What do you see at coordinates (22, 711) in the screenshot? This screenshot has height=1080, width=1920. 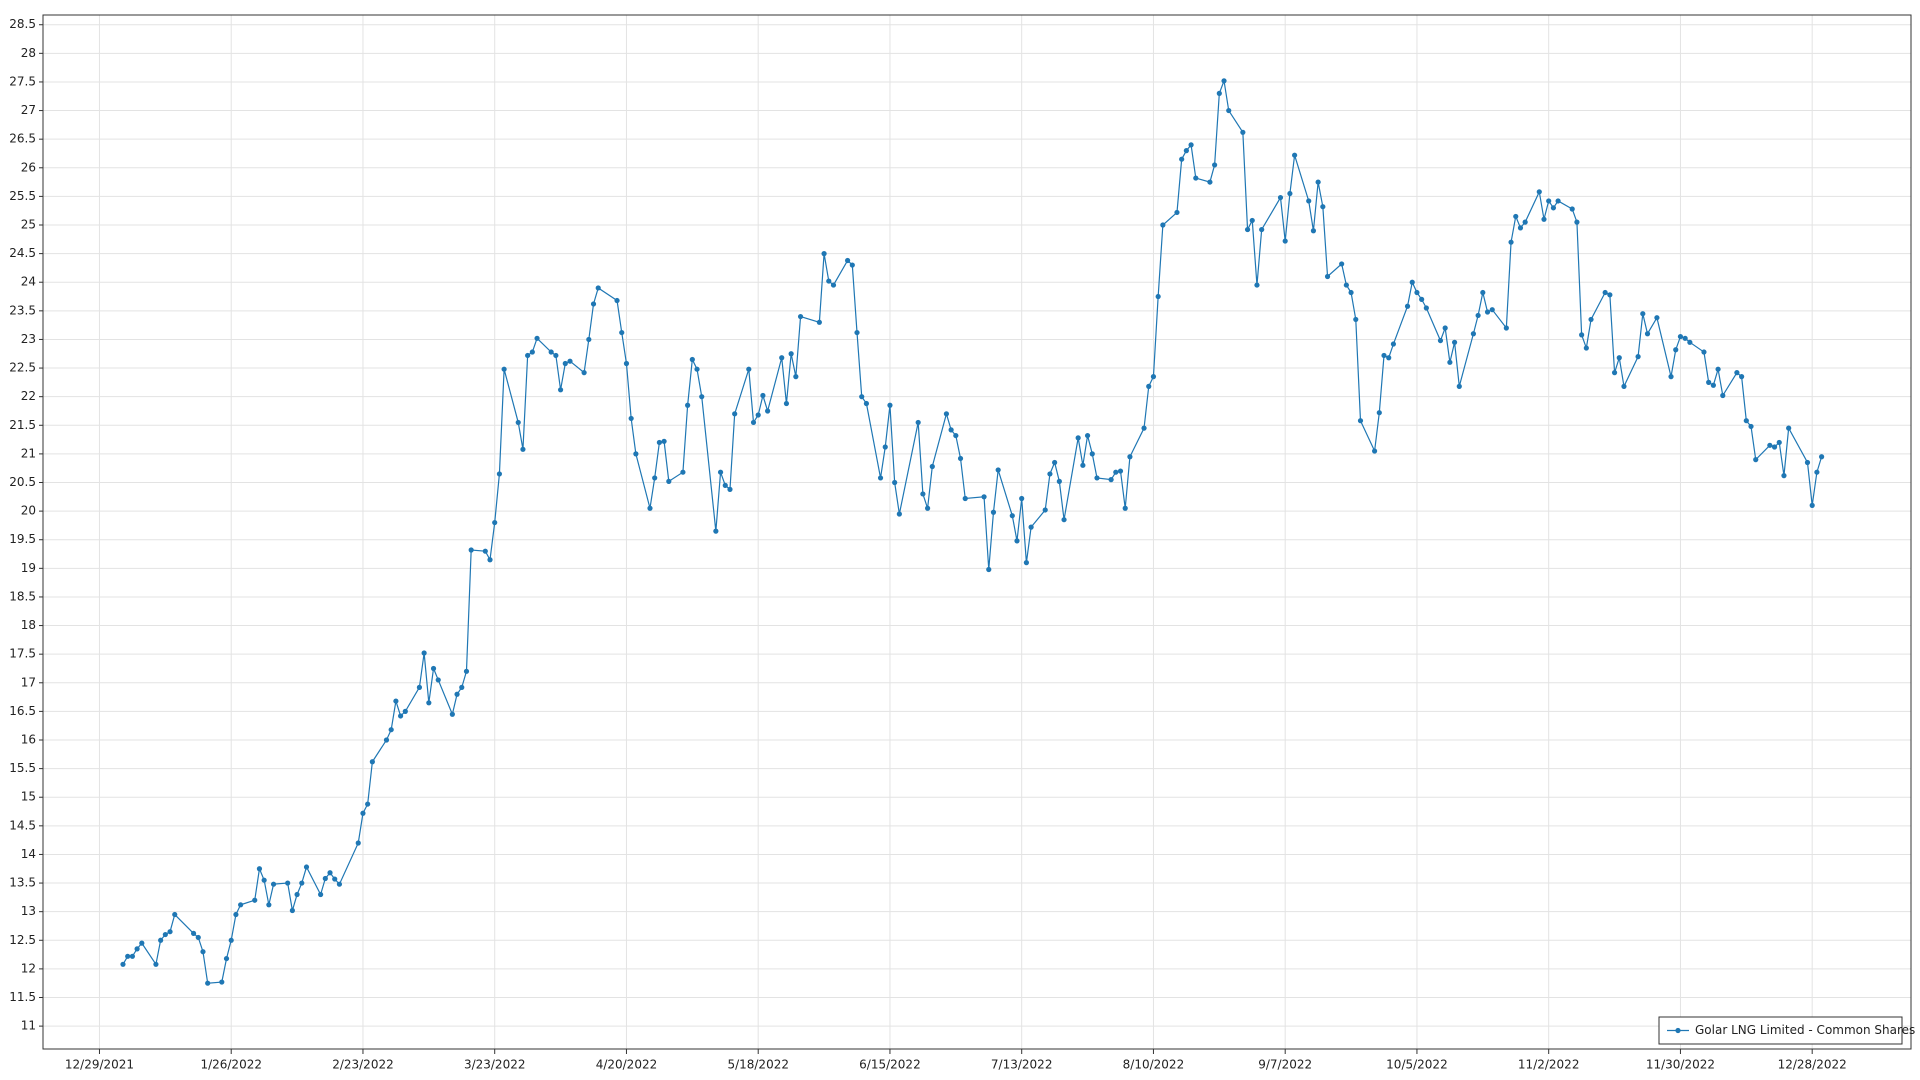 I see `y-tick-label: 16.5` at bounding box center [22, 711].